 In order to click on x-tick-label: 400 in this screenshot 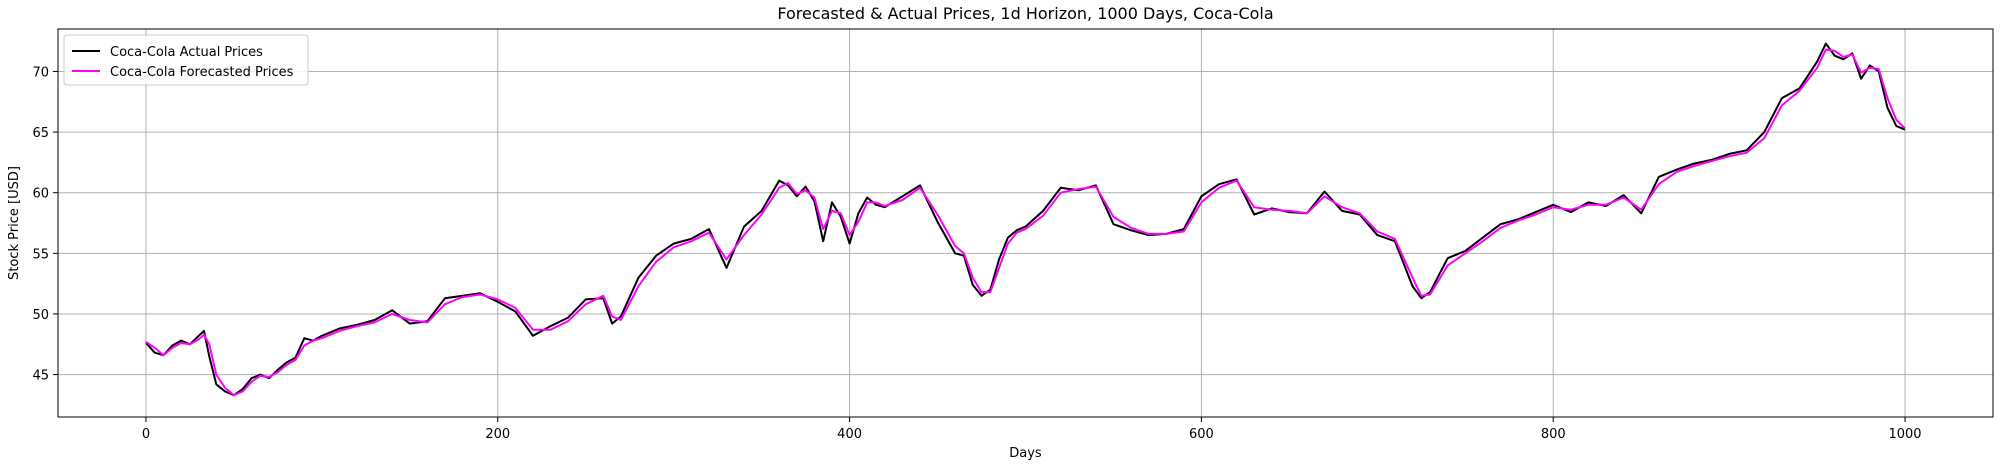, I will do `click(849, 434)`.